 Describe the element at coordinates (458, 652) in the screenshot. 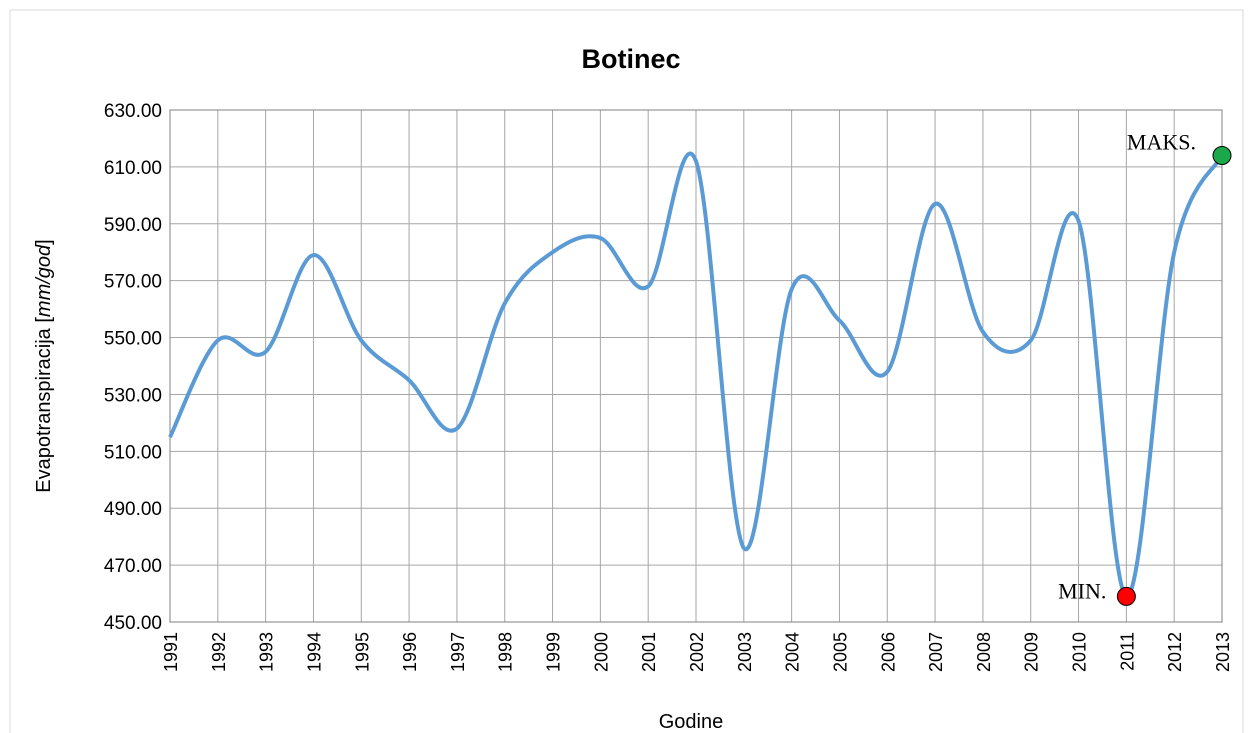

I see `x-tick-label: 1997` at that location.